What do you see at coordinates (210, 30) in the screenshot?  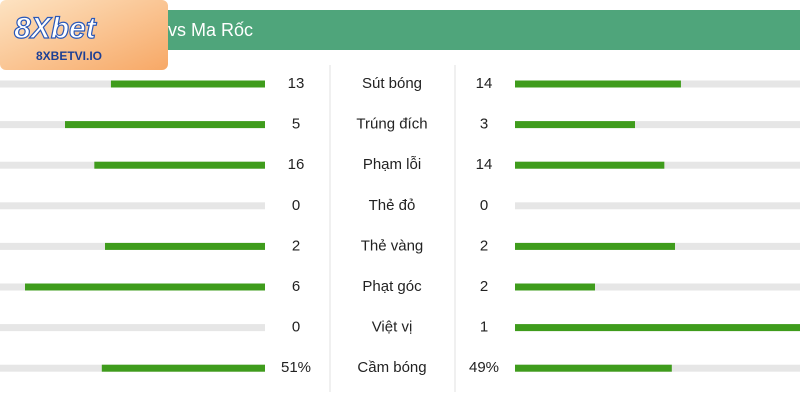 I see `header-title: vs Ma Rốc` at bounding box center [210, 30].